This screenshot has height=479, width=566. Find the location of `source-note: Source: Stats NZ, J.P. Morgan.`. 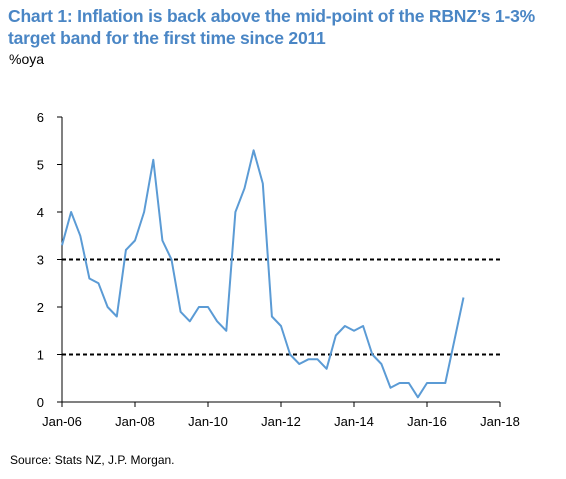

source-note: Source: Stats NZ, J.P. Morgan. is located at coordinates (92, 460).